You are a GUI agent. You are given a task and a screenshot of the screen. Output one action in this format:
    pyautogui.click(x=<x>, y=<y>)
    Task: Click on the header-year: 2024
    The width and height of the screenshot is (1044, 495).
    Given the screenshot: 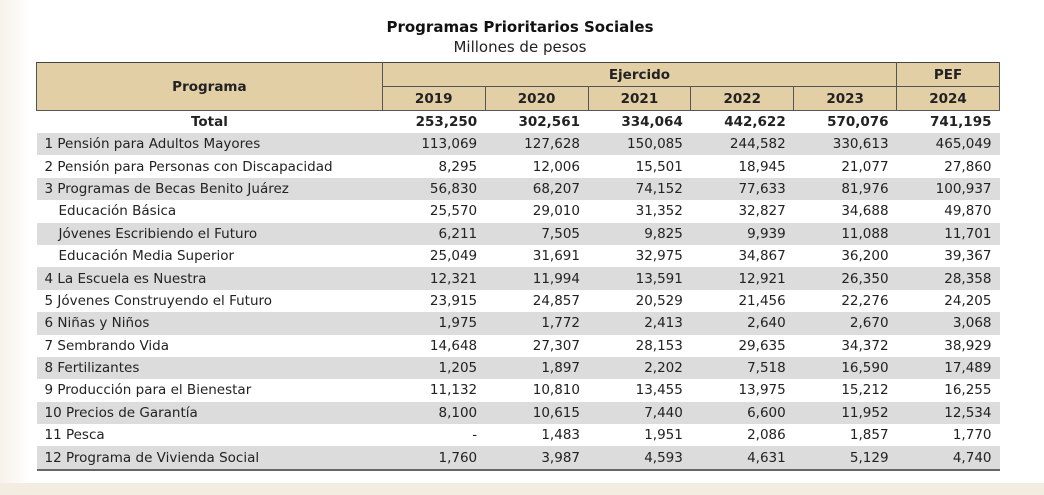 What is the action you would take?
    pyautogui.click(x=948, y=98)
    